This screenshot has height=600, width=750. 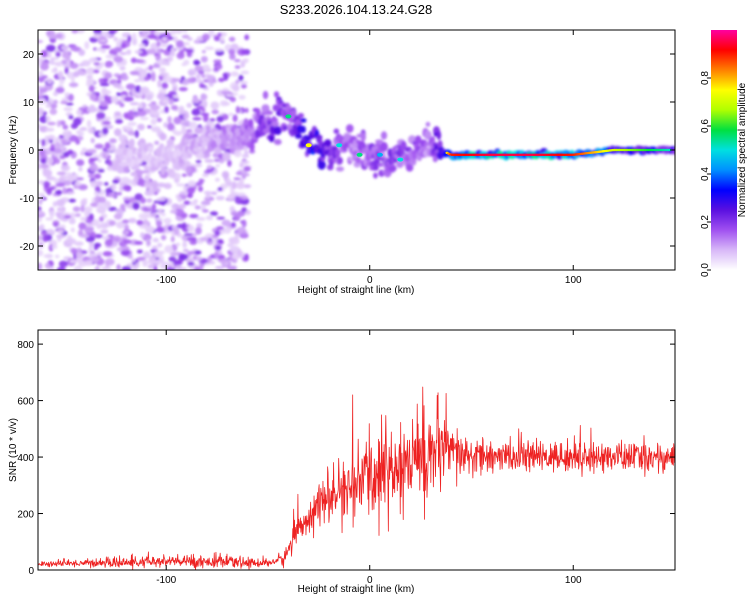 I want to click on spectrogram-y-tick-label: -20, so click(x=27, y=247).